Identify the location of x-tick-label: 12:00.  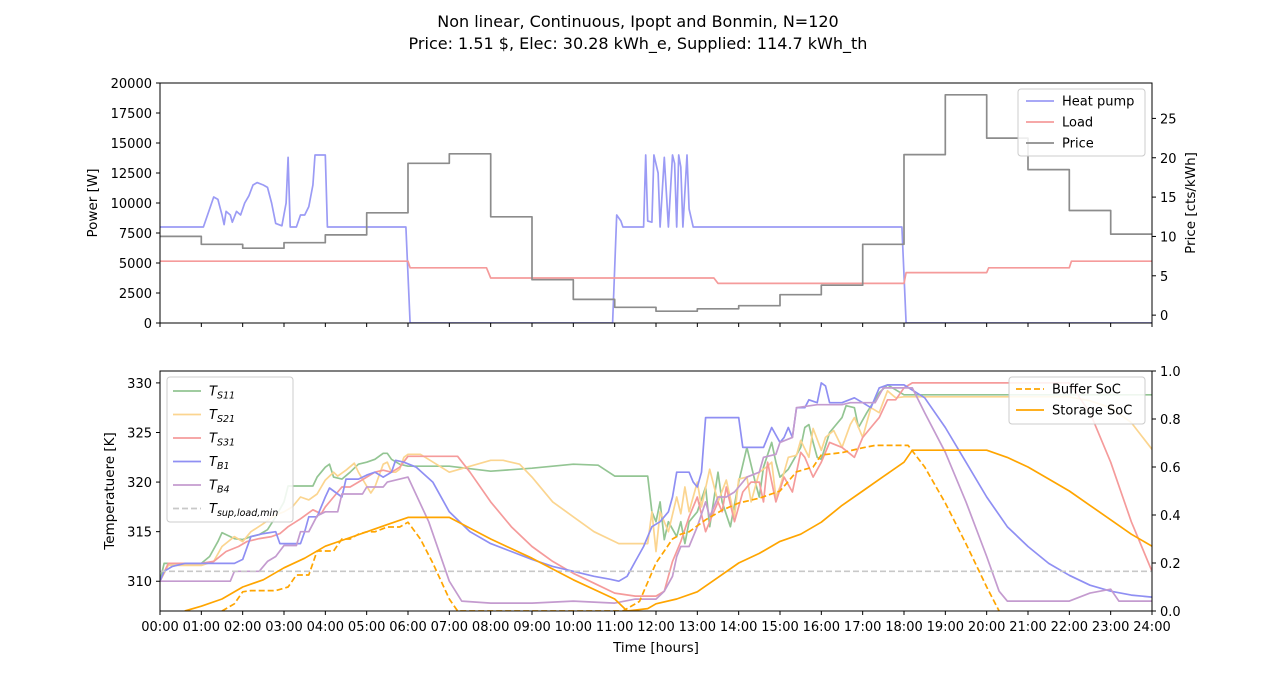
(655, 627).